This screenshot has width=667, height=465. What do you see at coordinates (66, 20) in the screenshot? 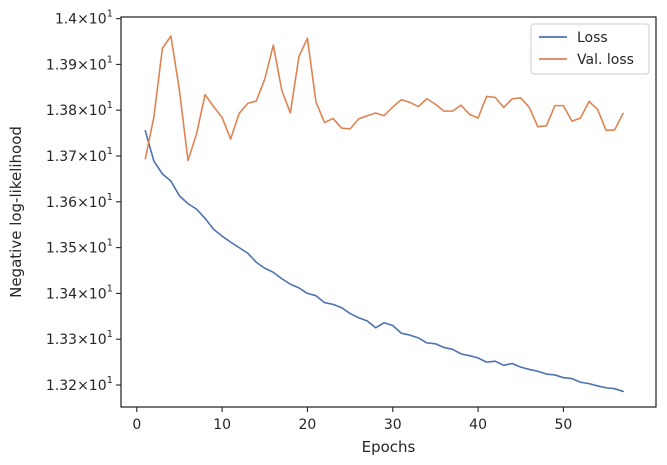
I see `y-tick-mantissa: 1.4` at bounding box center [66, 20].